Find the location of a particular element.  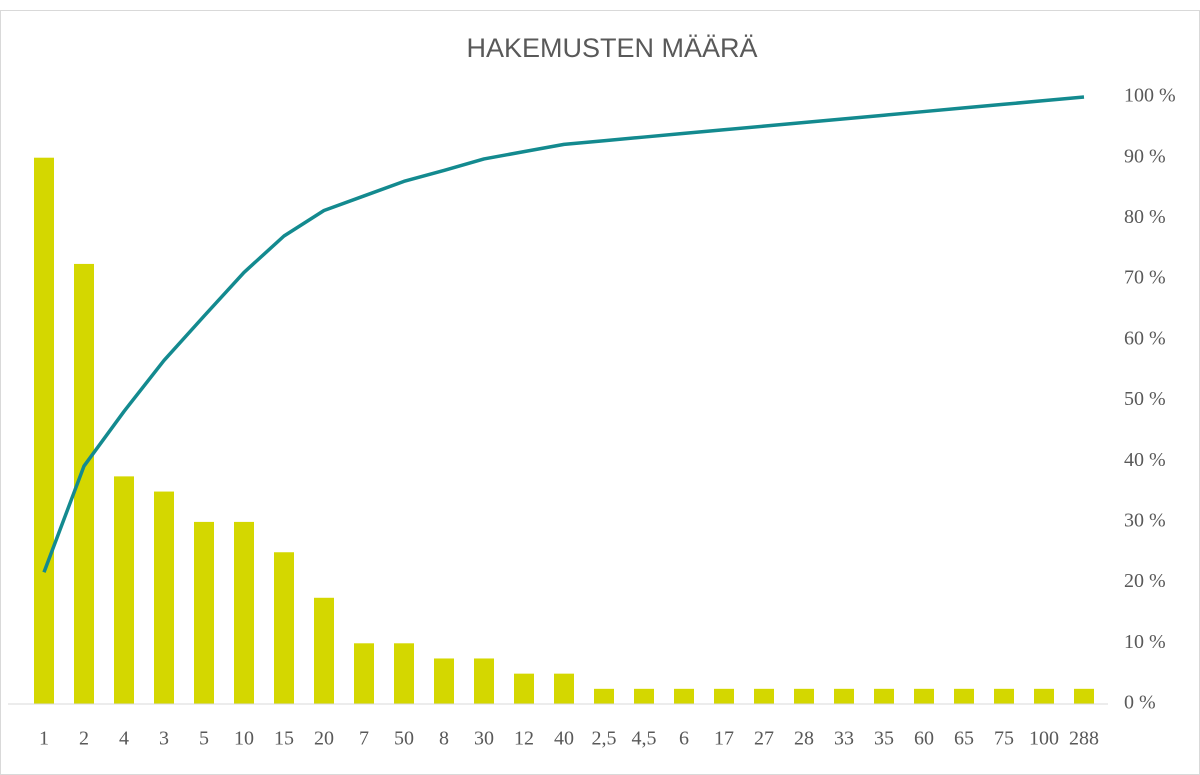

x-tick-label: 33 is located at coordinates (844, 739).